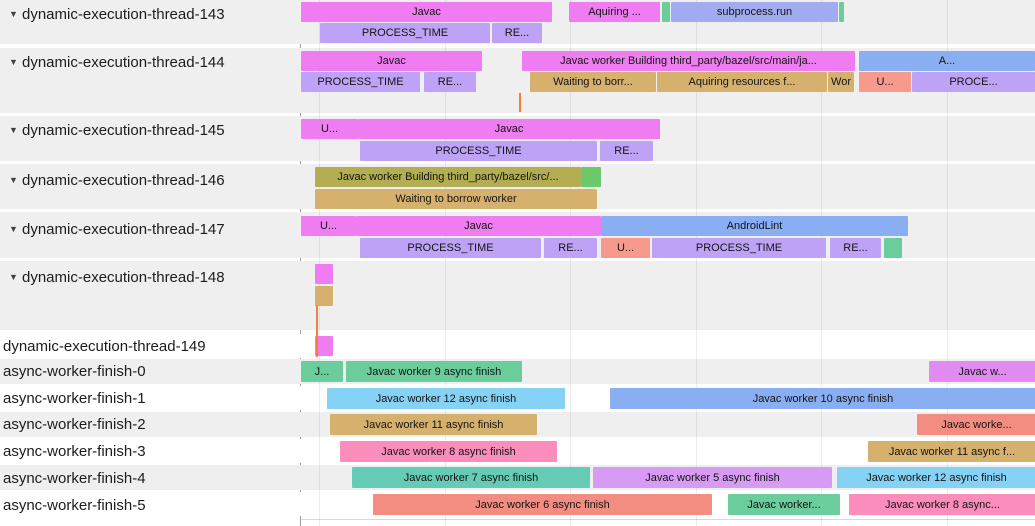 The height and width of the screenshot is (526, 1035). Describe the element at coordinates (542, 504) in the screenshot. I see `slice: Javac worker 6 async finish` at that location.